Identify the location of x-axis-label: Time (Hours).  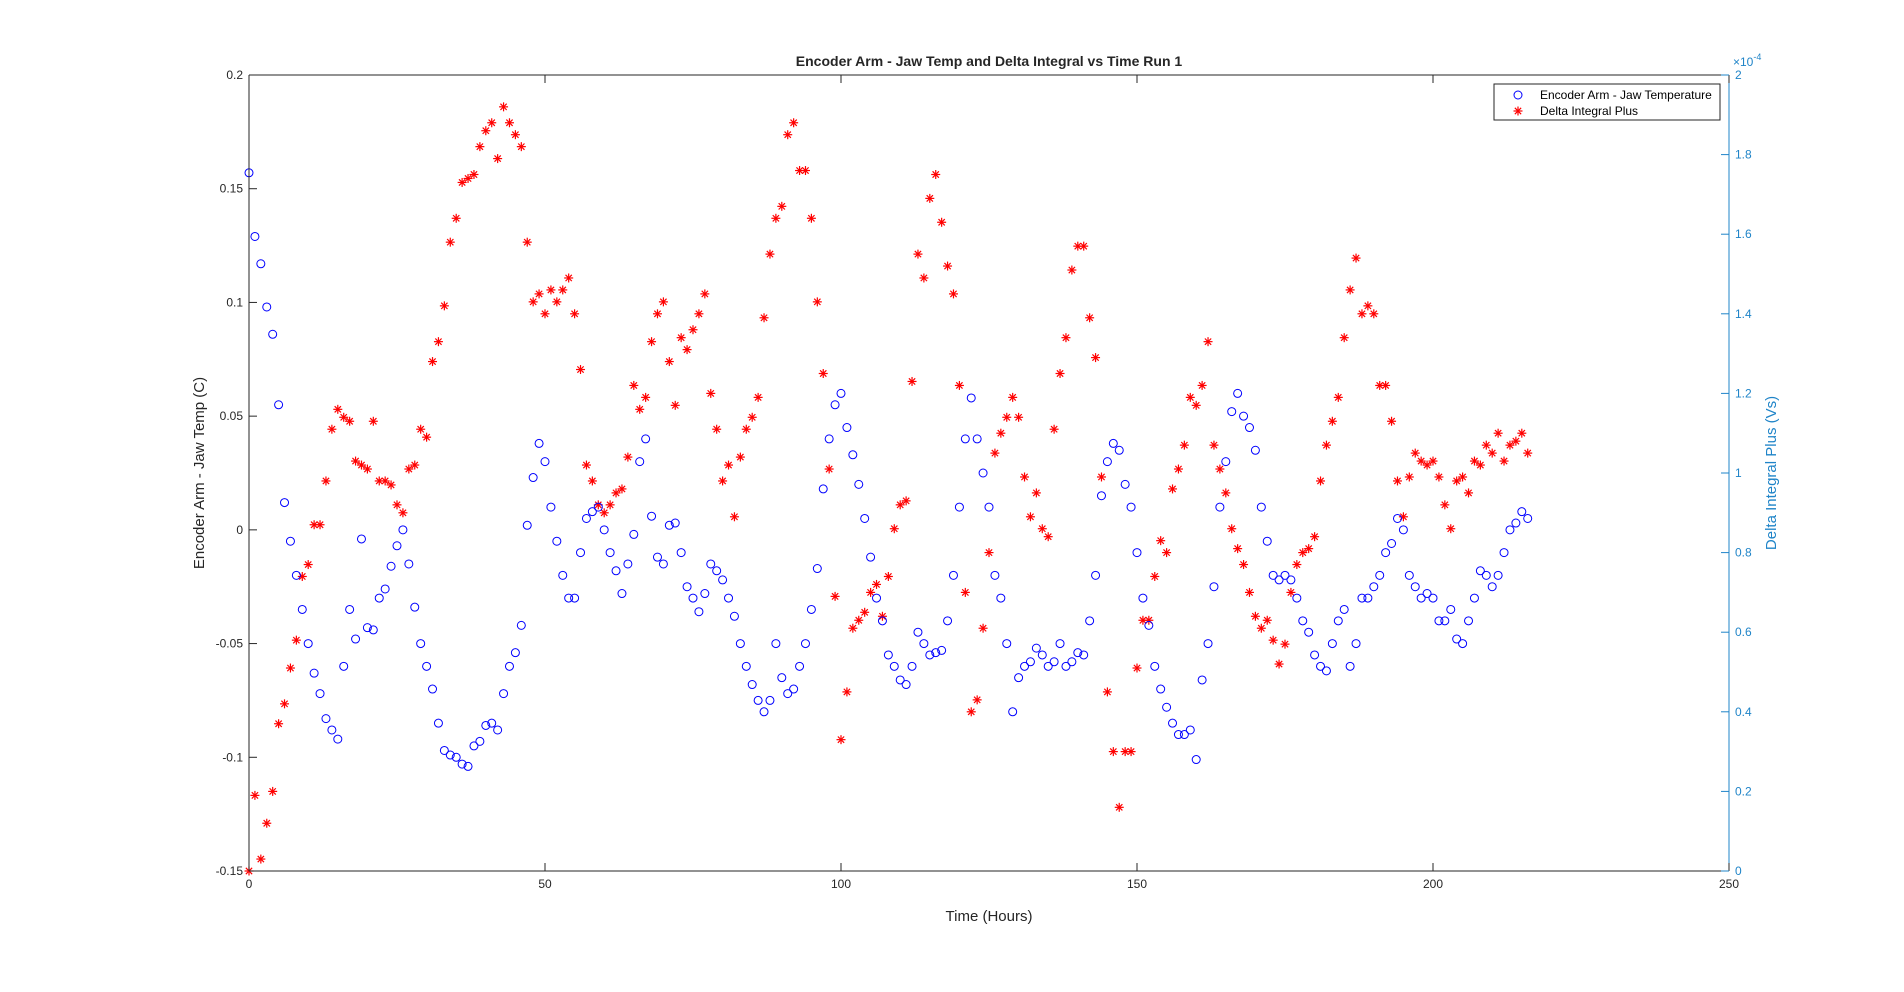
(989, 916).